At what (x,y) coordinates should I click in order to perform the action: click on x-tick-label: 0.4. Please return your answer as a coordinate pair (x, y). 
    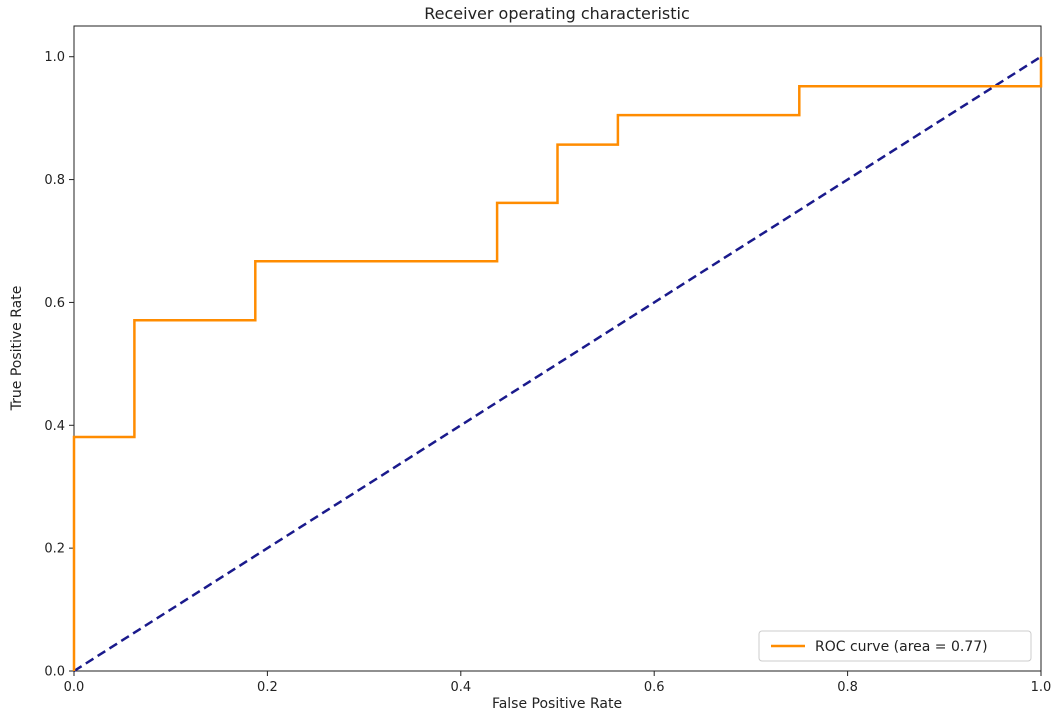
    Looking at the image, I should click on (460, 687).